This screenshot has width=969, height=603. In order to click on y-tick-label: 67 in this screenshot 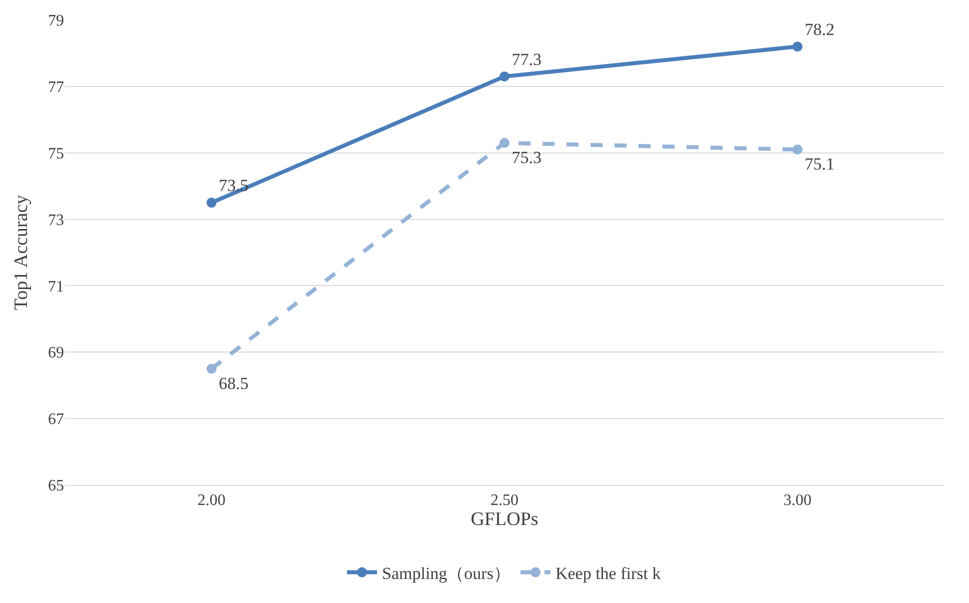, I will do `click(56, 419)`.